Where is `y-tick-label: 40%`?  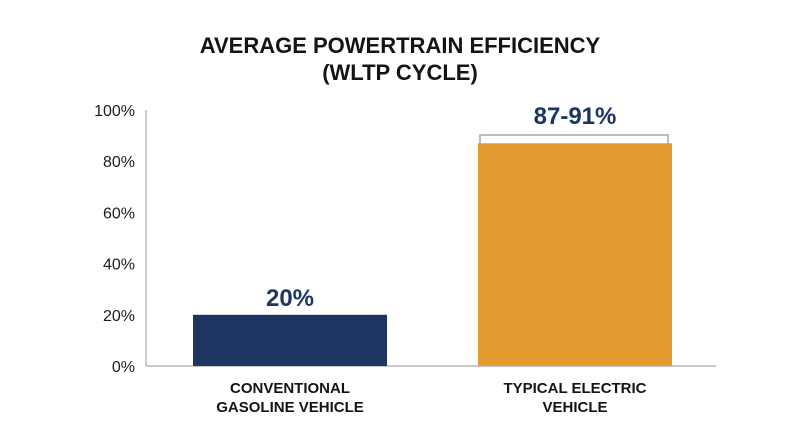
y-tick-label: 40% is located at coordinates (119, 265).